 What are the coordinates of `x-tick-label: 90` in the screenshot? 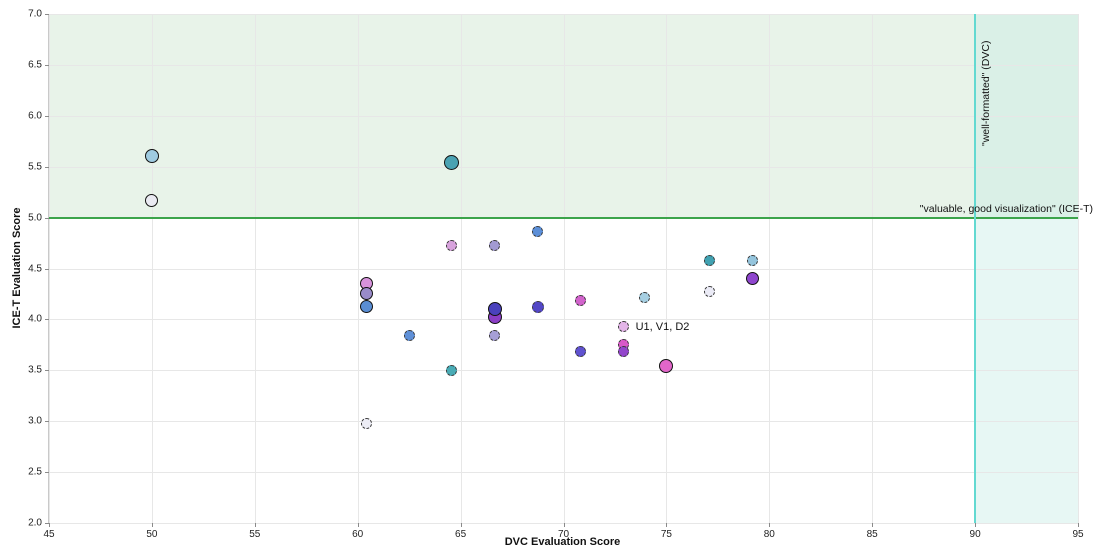 It's located at (975, 534).